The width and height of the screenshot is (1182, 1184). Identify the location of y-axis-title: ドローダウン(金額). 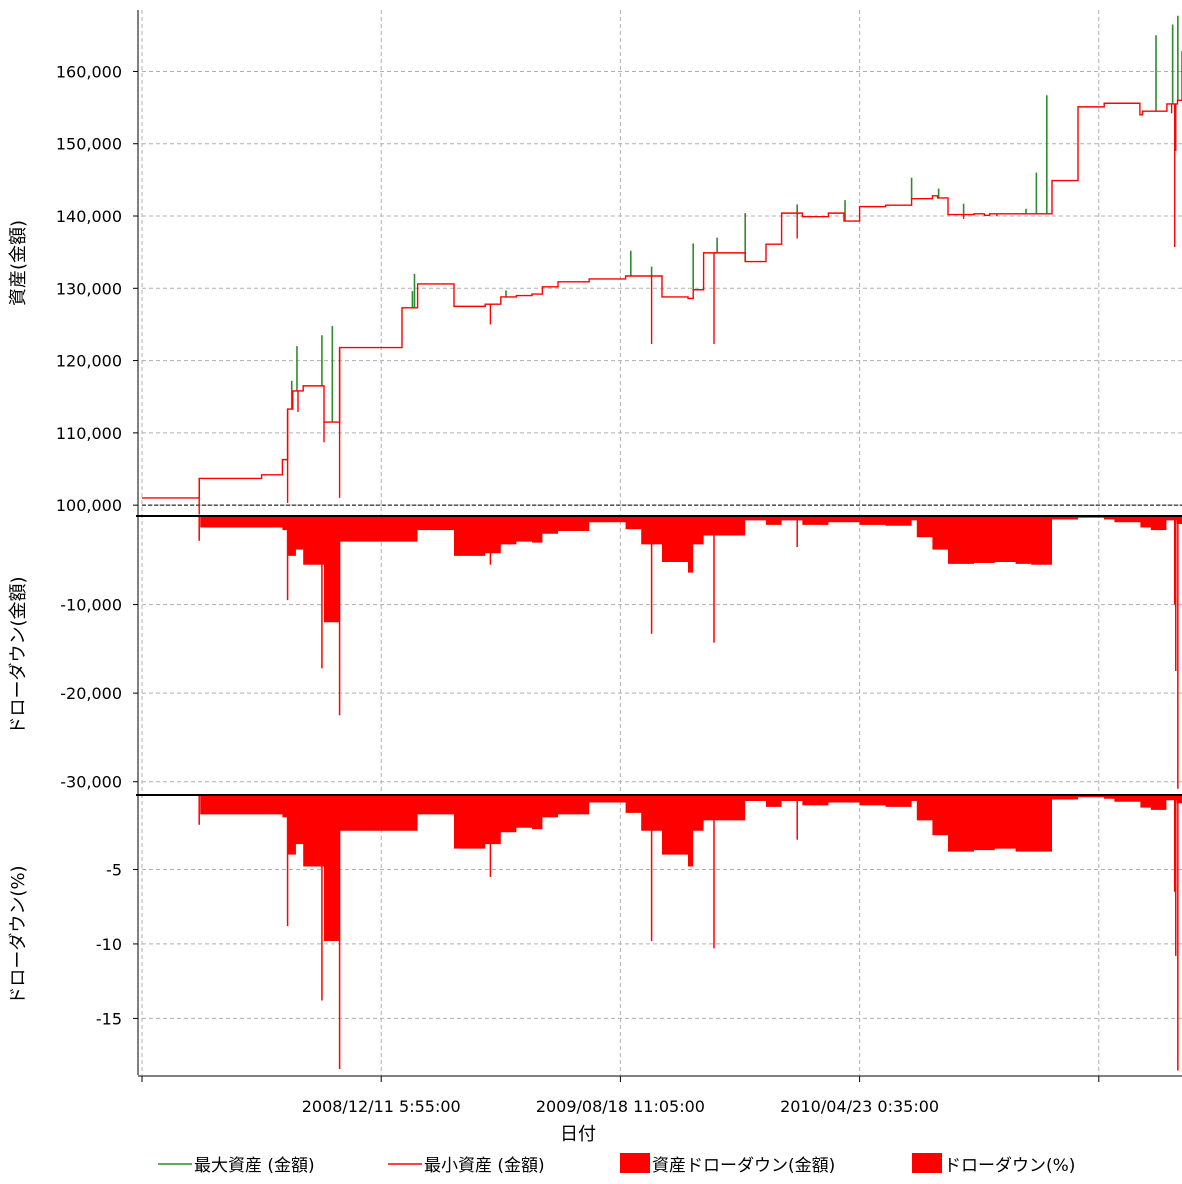
(18, 655).